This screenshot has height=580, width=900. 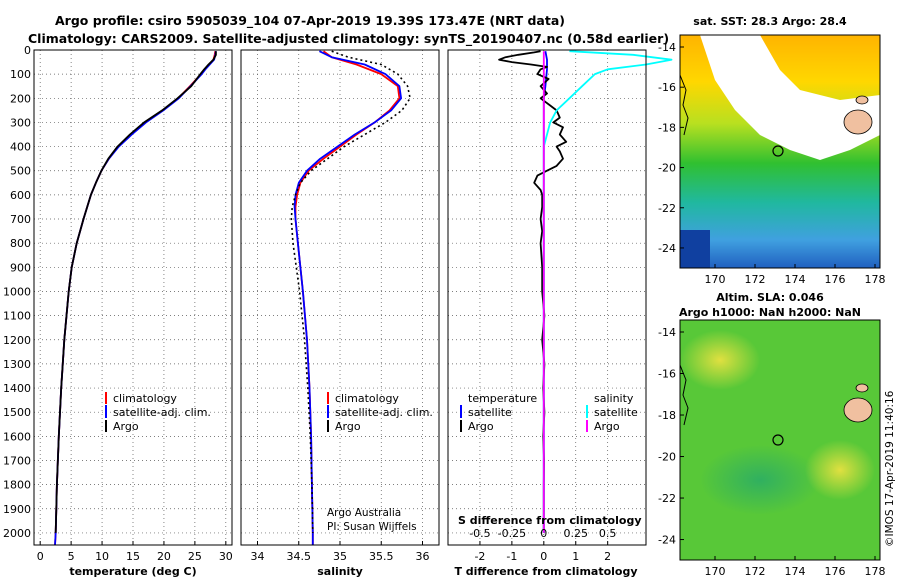 I want to click on t-difference-axis-label: T difference from climatology, so click(x=545, y=571).